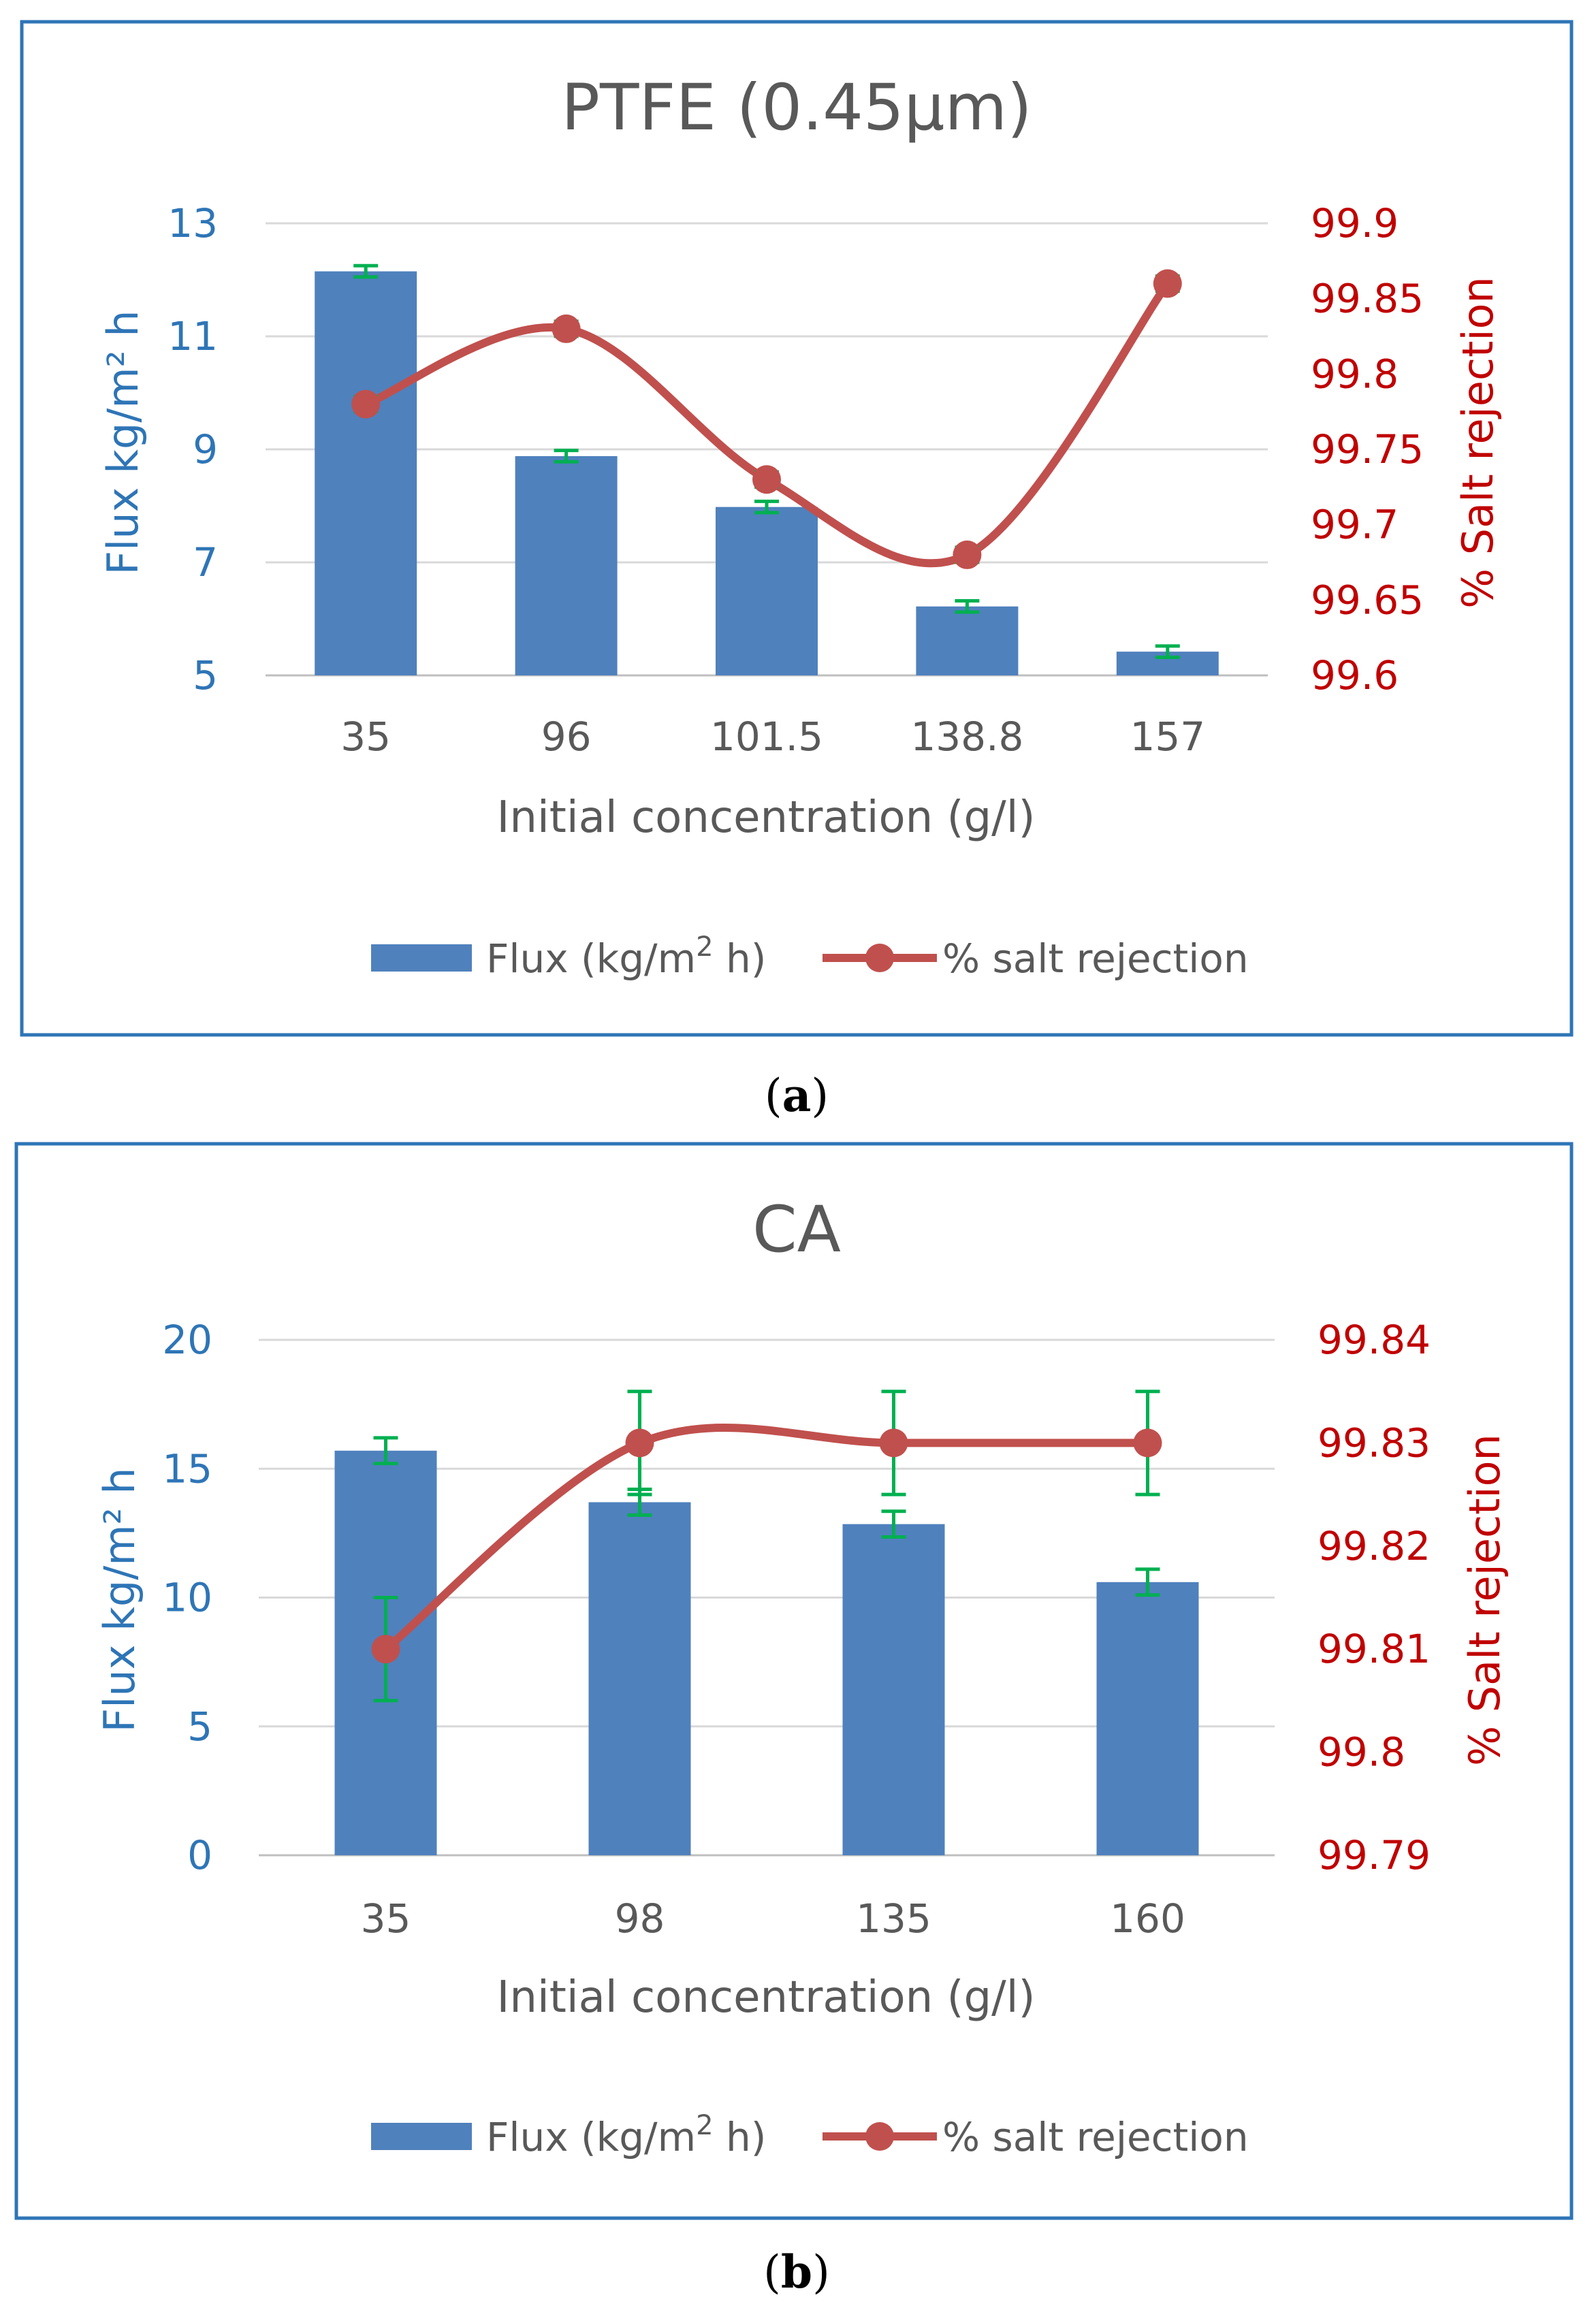  I want to click on chart-title: PTFE (0.45μm), so click(796, 108).